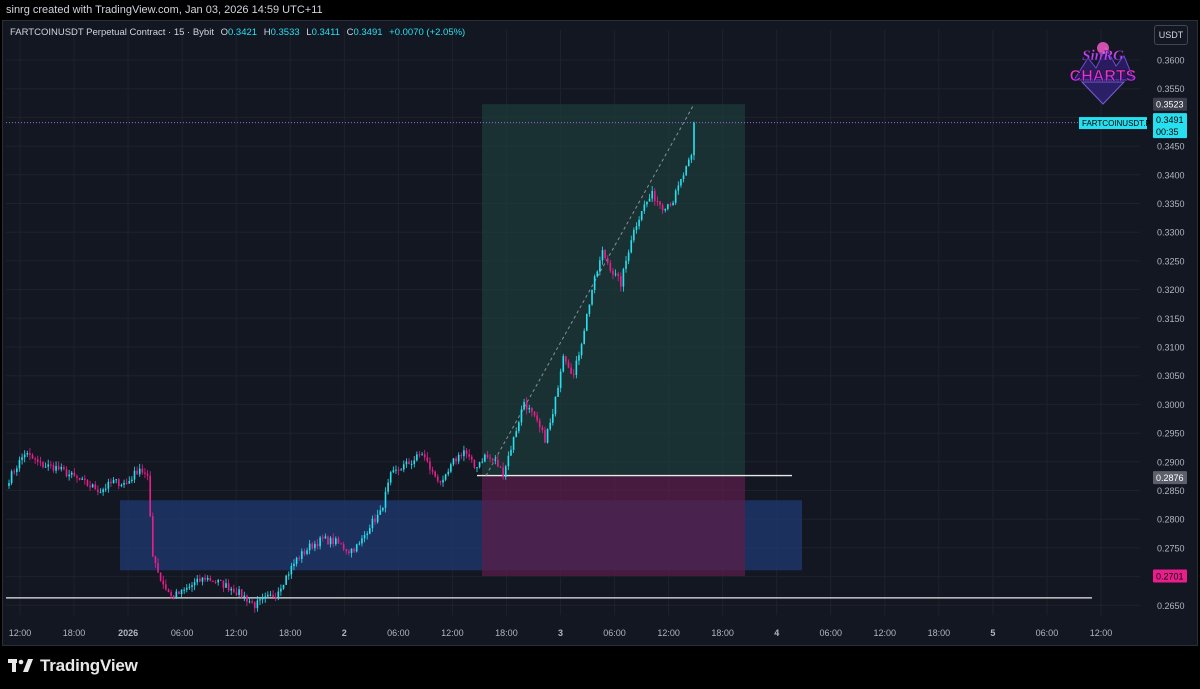 The width and height of the screenshot is (1200, 689). Describe the element at coordinates (1171, 147) in the screenshot. I see `y-tick-label: 0.3450` at that location.